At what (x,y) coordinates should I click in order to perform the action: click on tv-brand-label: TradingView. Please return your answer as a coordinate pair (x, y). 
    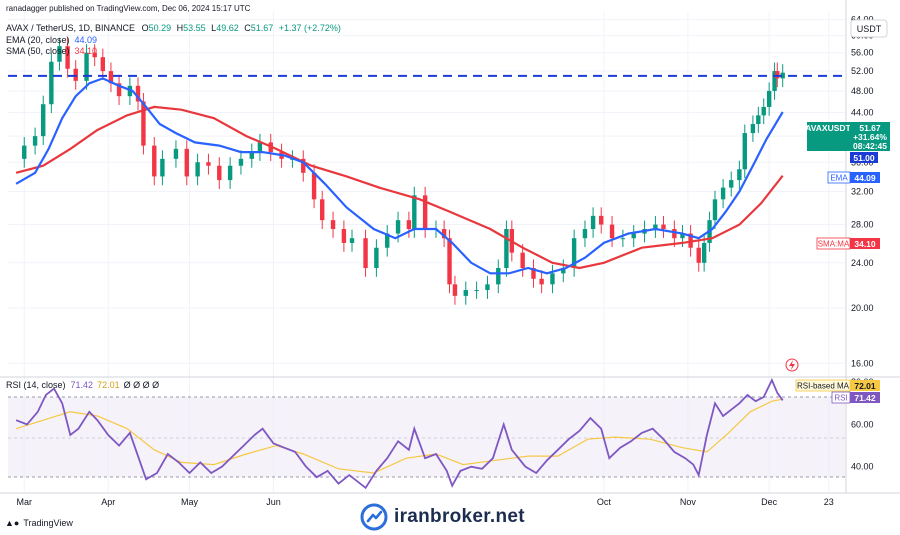
    Looking at the image, I should click on (48, 523).